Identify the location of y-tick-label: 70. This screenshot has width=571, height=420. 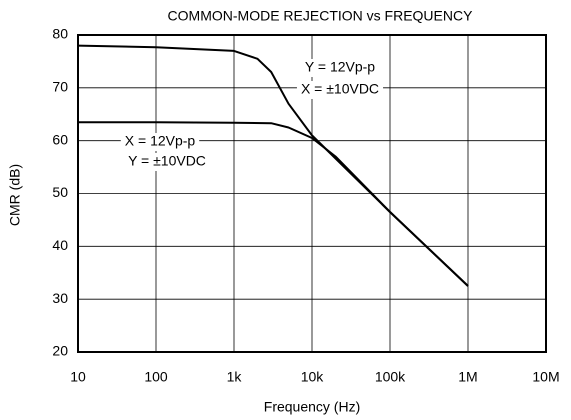
(60, 87).